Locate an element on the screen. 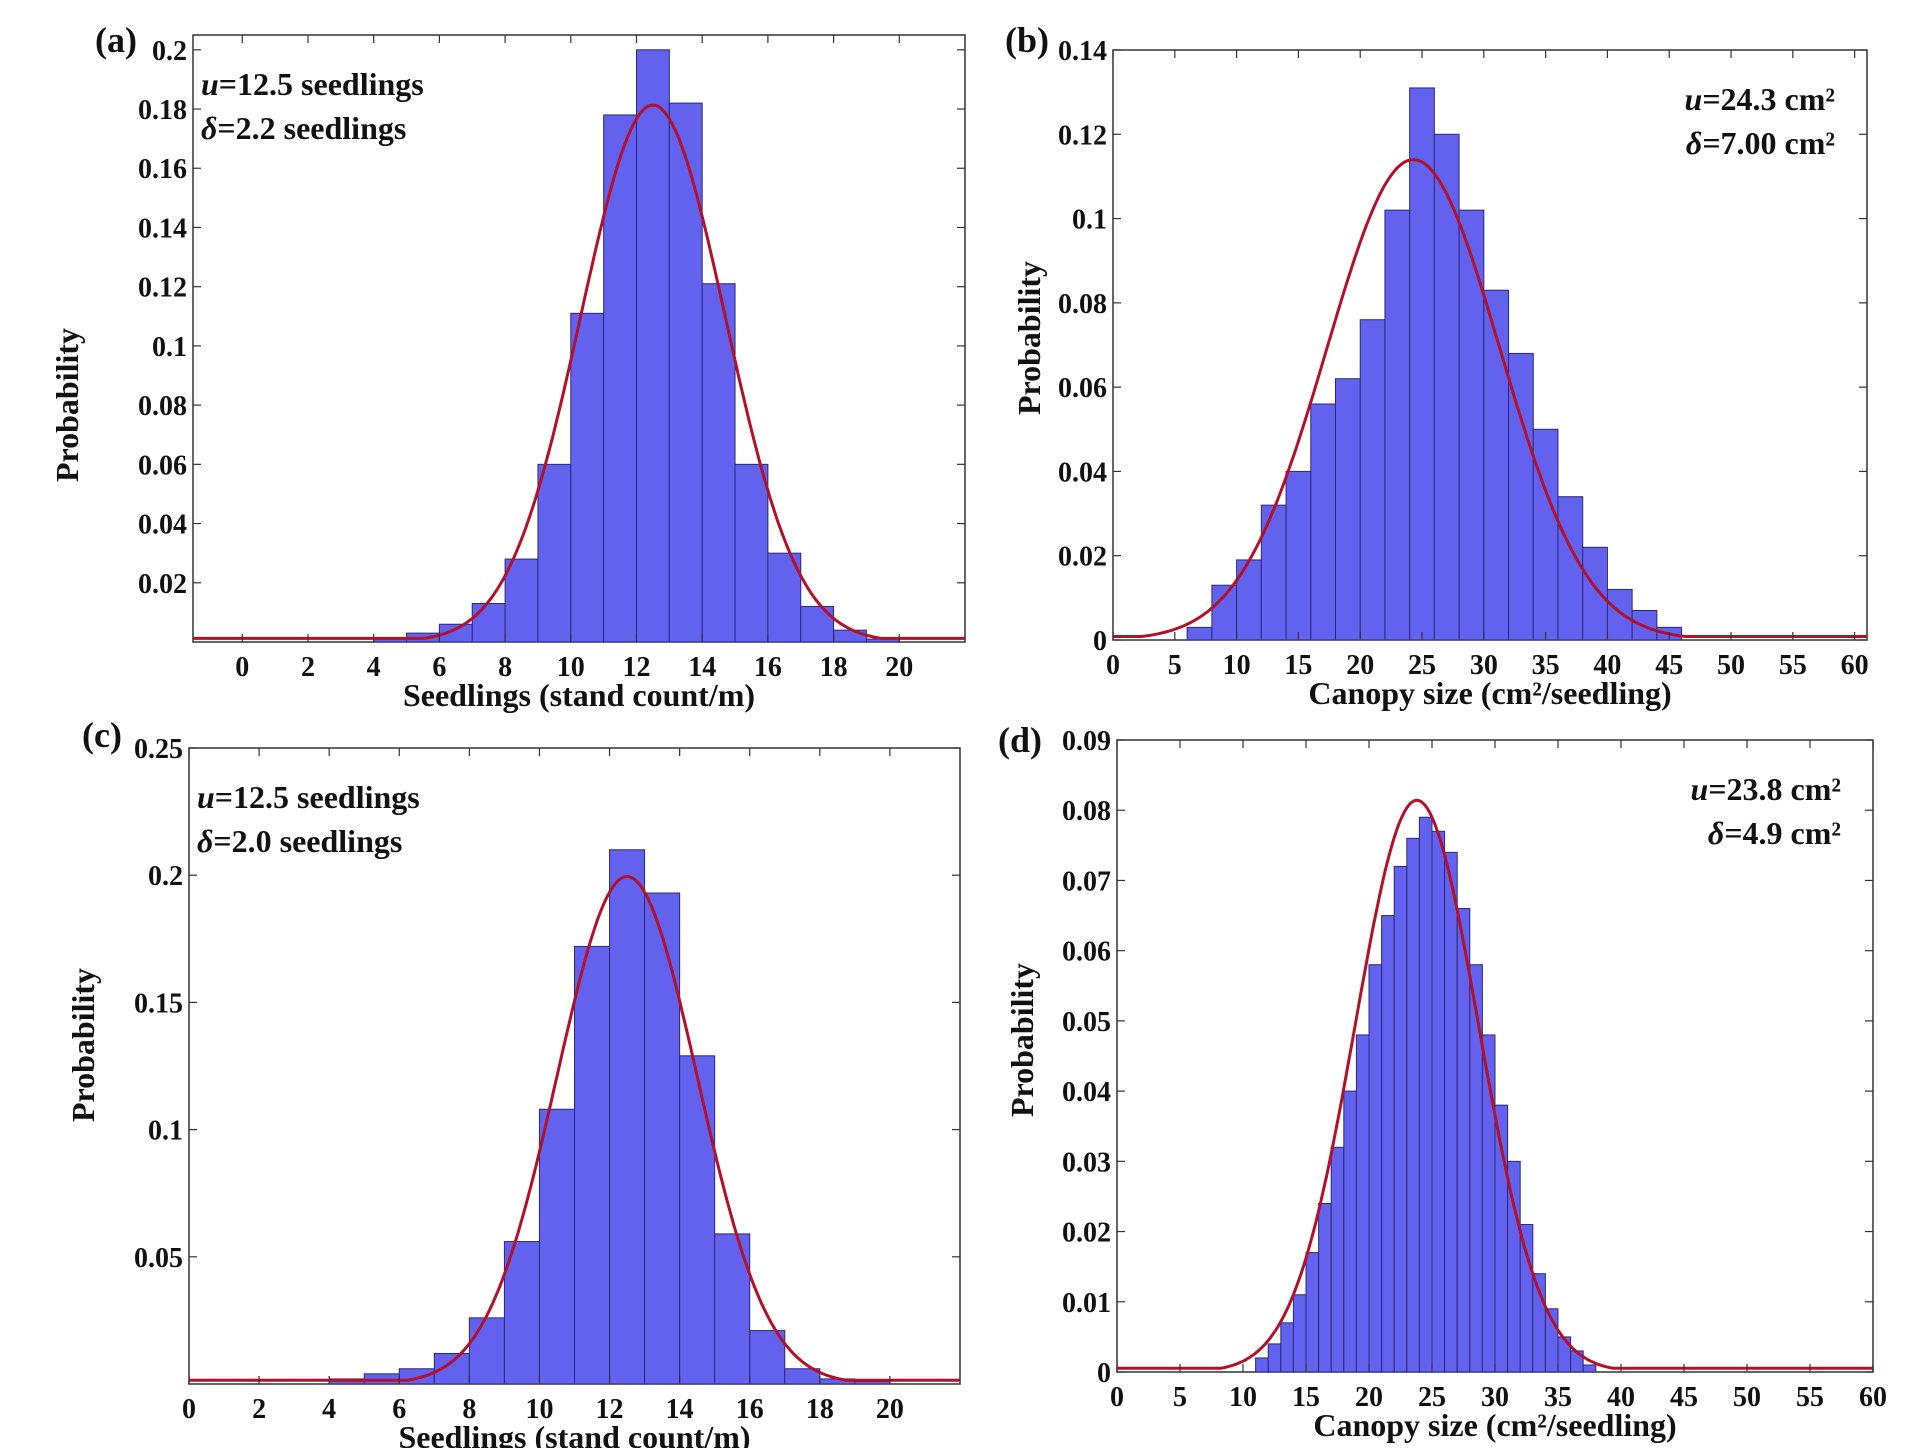 The width and height of the screenshot is (1920, 1453). panel-label-d: (d) is located at coordinates (1020, 740).